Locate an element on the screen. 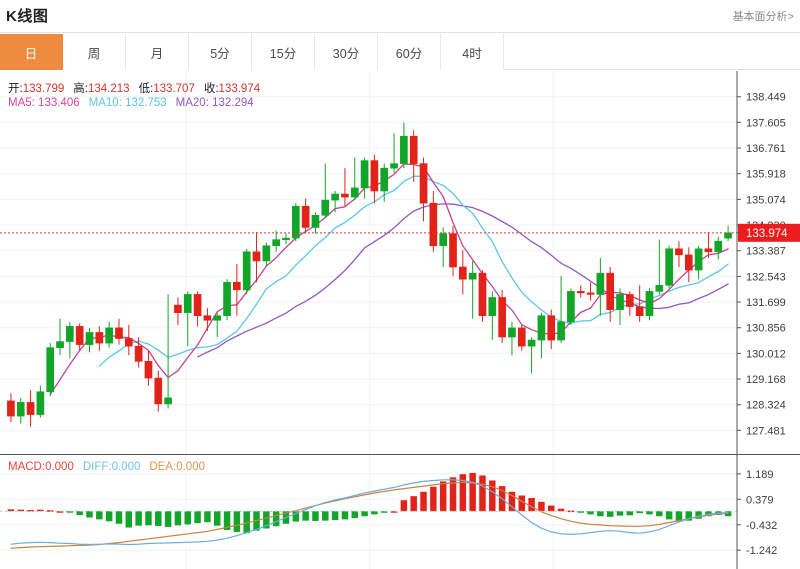 This screenshot has width=800, height=569. svg-text: 132.543 is located at coordinates (766, 277).